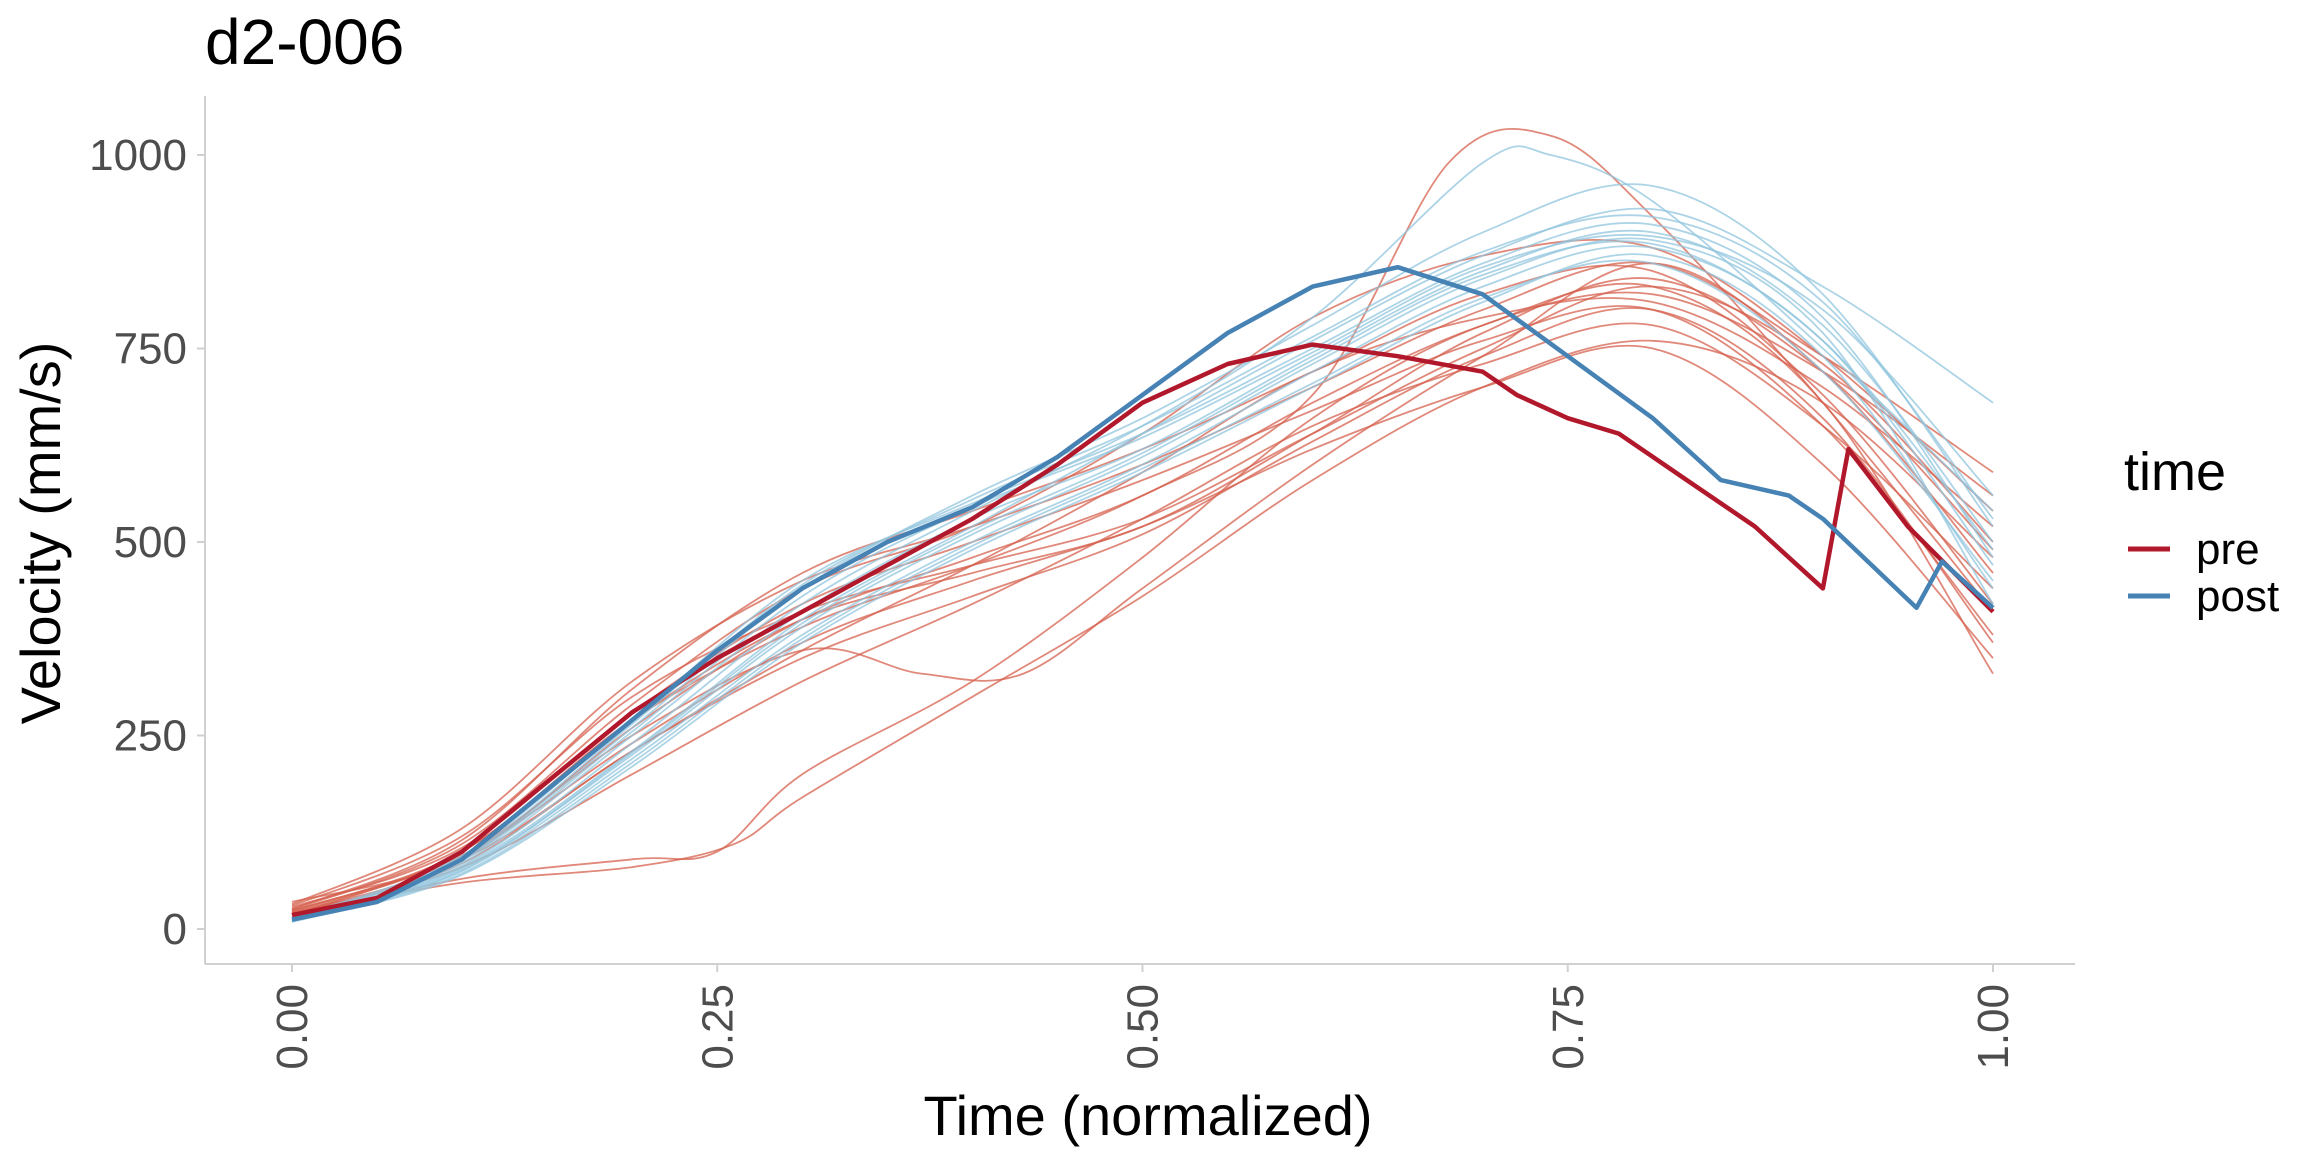 The width and height of the screenshot is (2304, 1152). I want to click on legend: time pre post, so click(2201, 531).